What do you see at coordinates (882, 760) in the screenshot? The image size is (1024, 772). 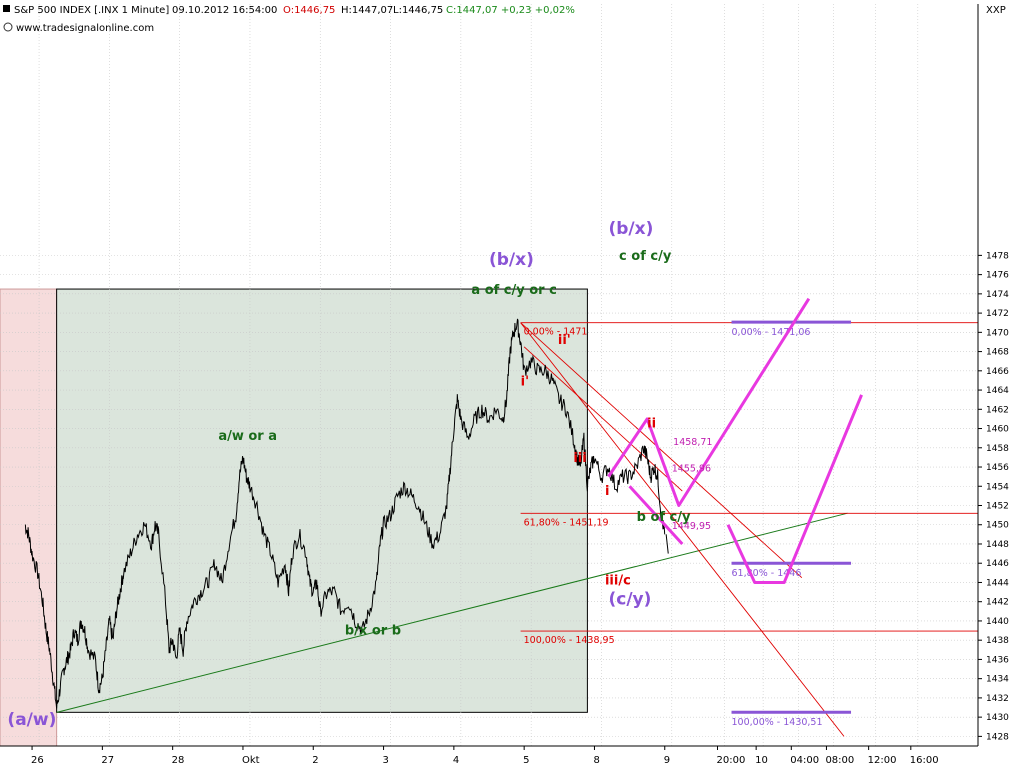 I see `x-tick-label: 12:00` at bounding box center [882, 760].